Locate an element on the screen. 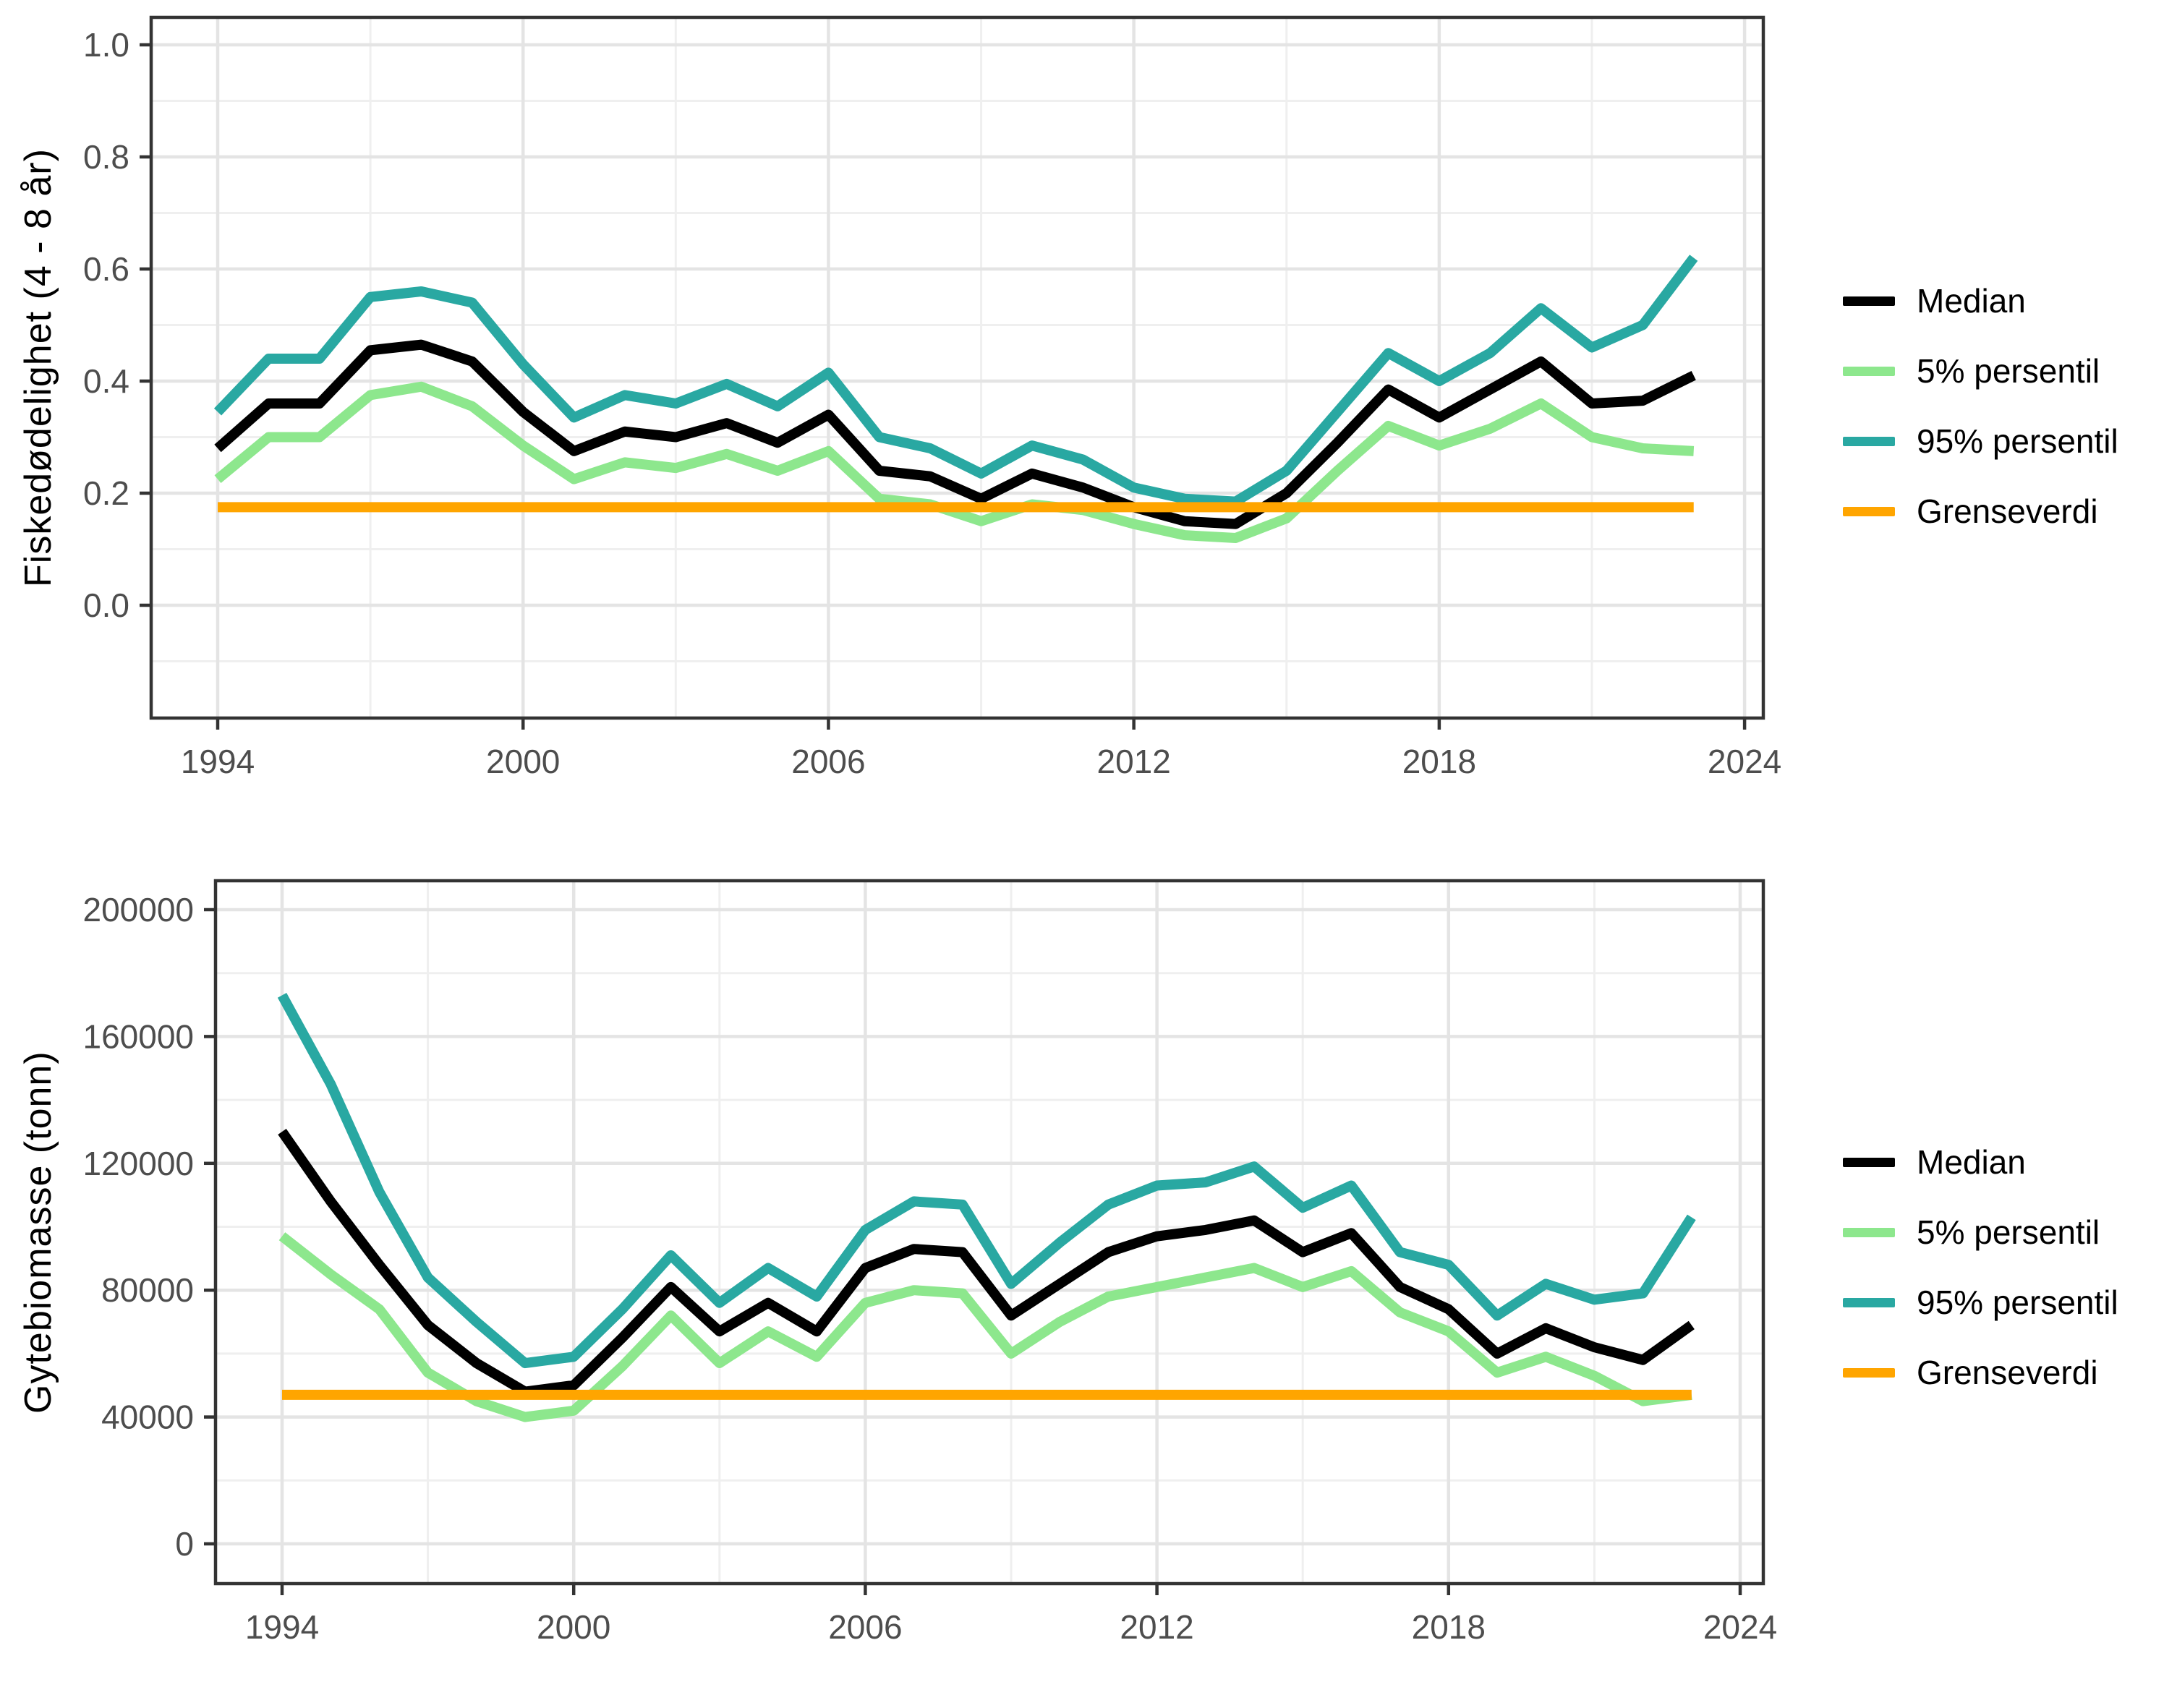  svg-text: 0.0 is located at coordinates (106, 605).